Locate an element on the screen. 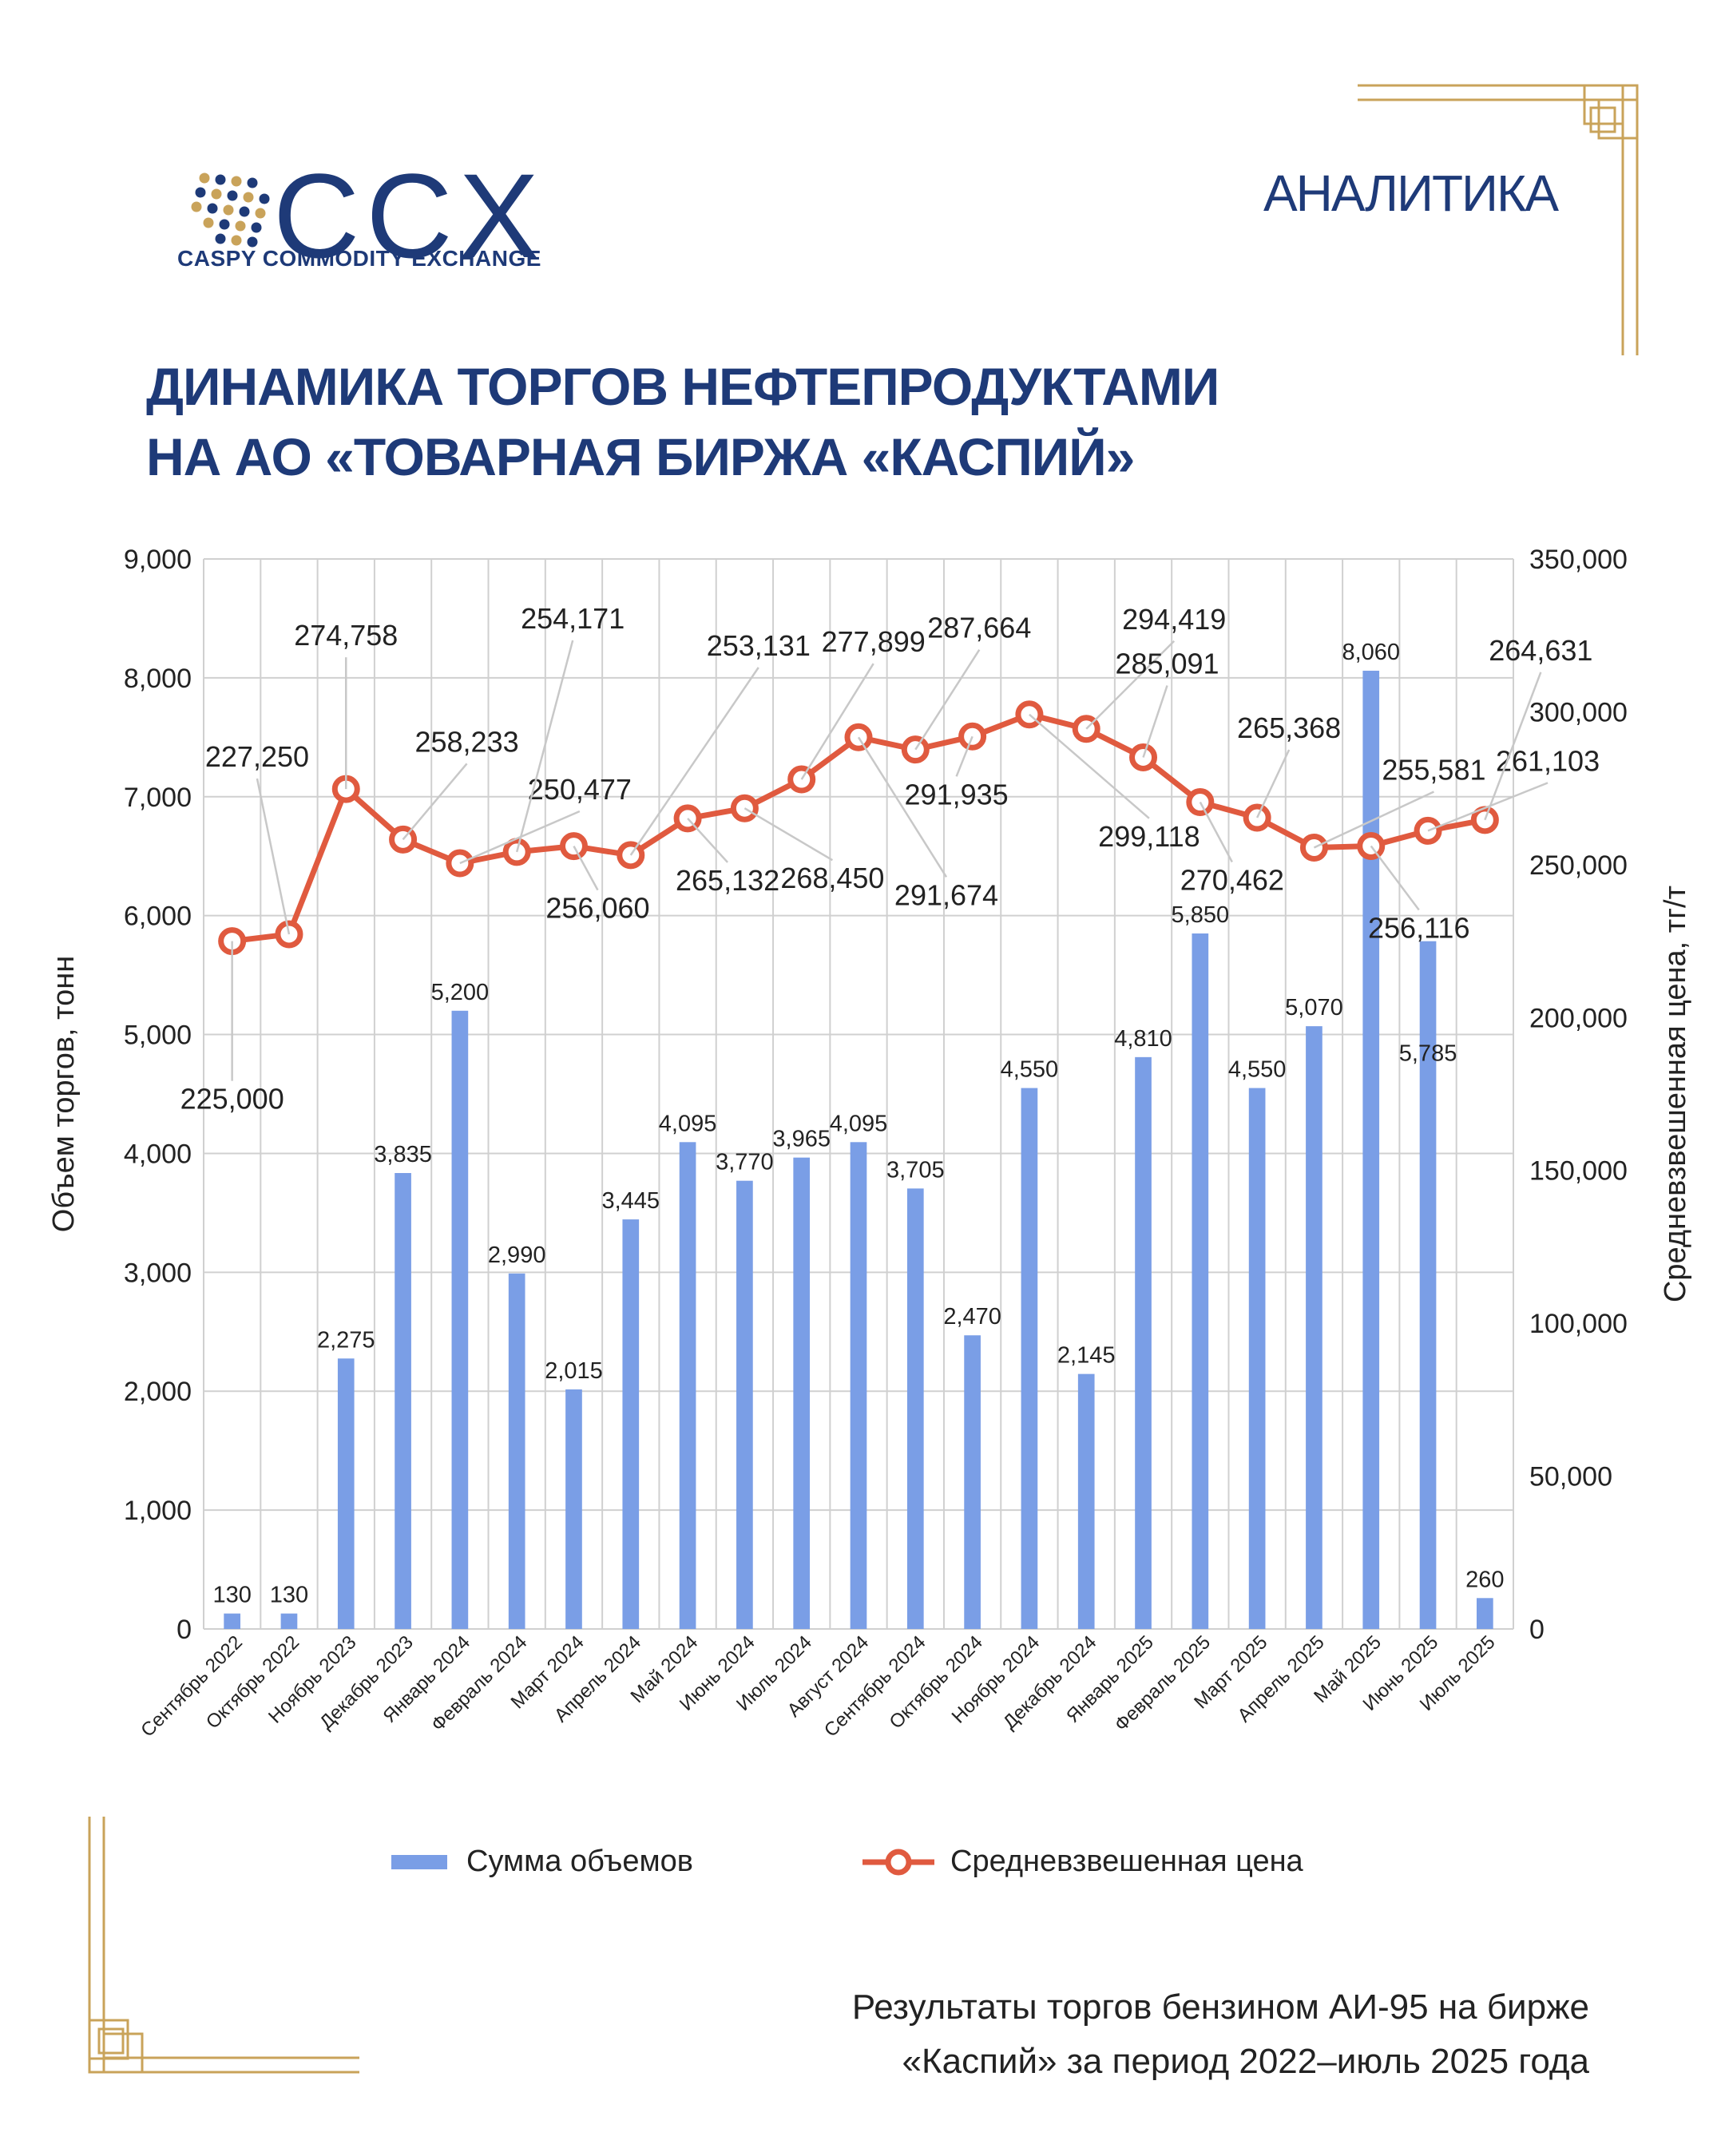 The width and height of the screenshot is (1725, 2156). price-value-label: 274,758 is located at coordinates (346, 635).